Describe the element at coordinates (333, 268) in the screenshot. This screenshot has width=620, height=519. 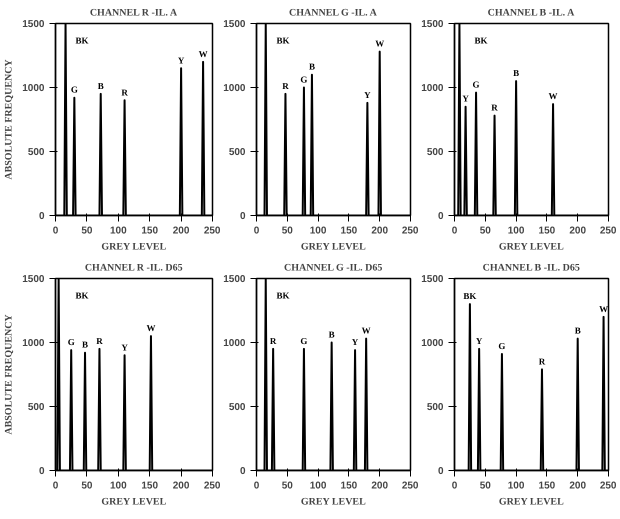
I see `chart-title: CHANNEL G -IL. D65` at that location.